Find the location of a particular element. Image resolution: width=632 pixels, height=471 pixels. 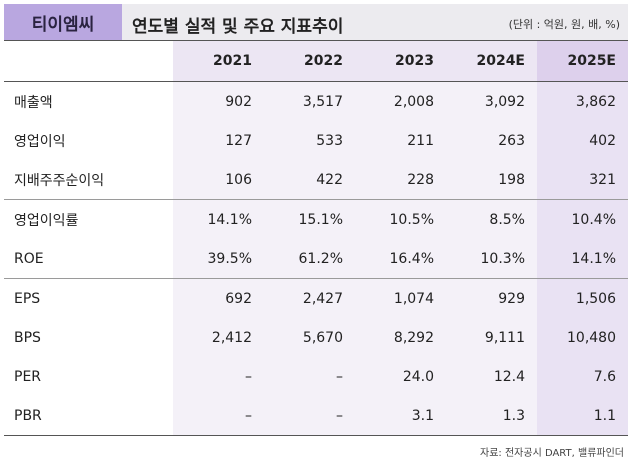

value-cell: 24.0 is located at coordinates (400, 376).